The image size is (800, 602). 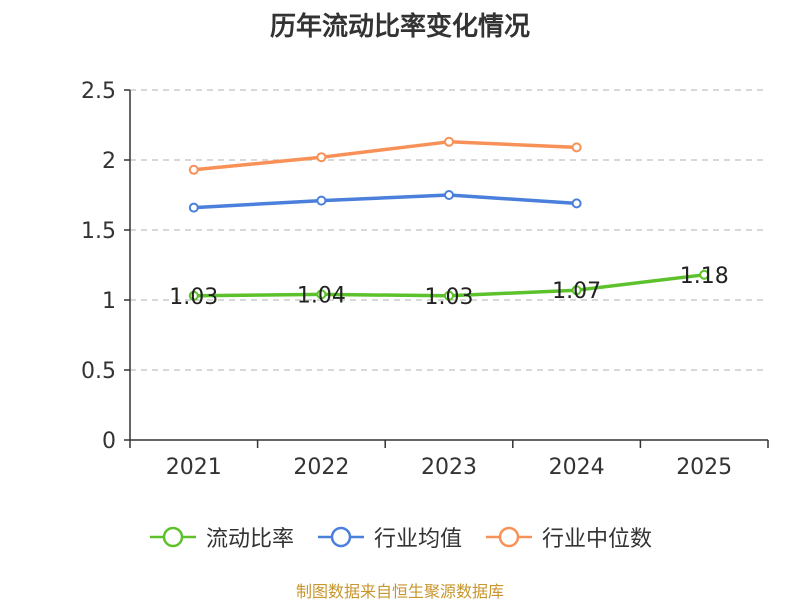 What do you see at coordinates (577, 467) in the screenshot?
I see `x-tick-label: 2024` at bounding box center [577, 467].